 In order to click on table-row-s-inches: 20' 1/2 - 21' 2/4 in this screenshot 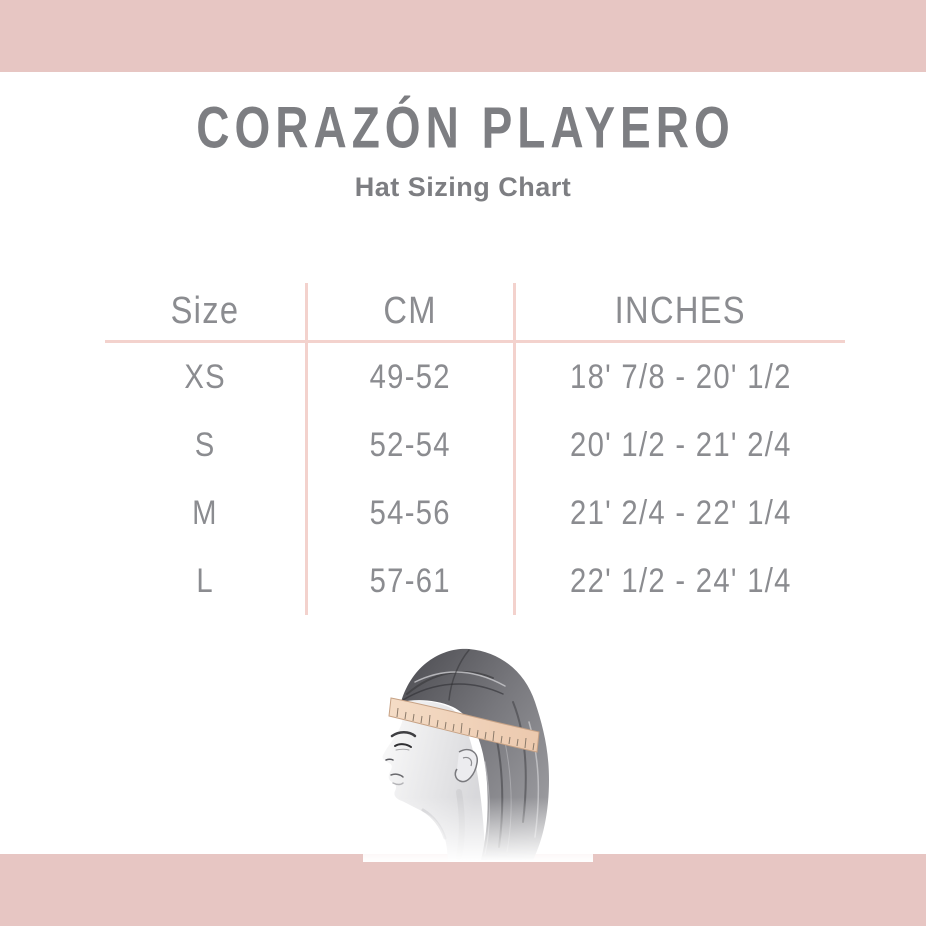, I will do `click(679, 445)`.